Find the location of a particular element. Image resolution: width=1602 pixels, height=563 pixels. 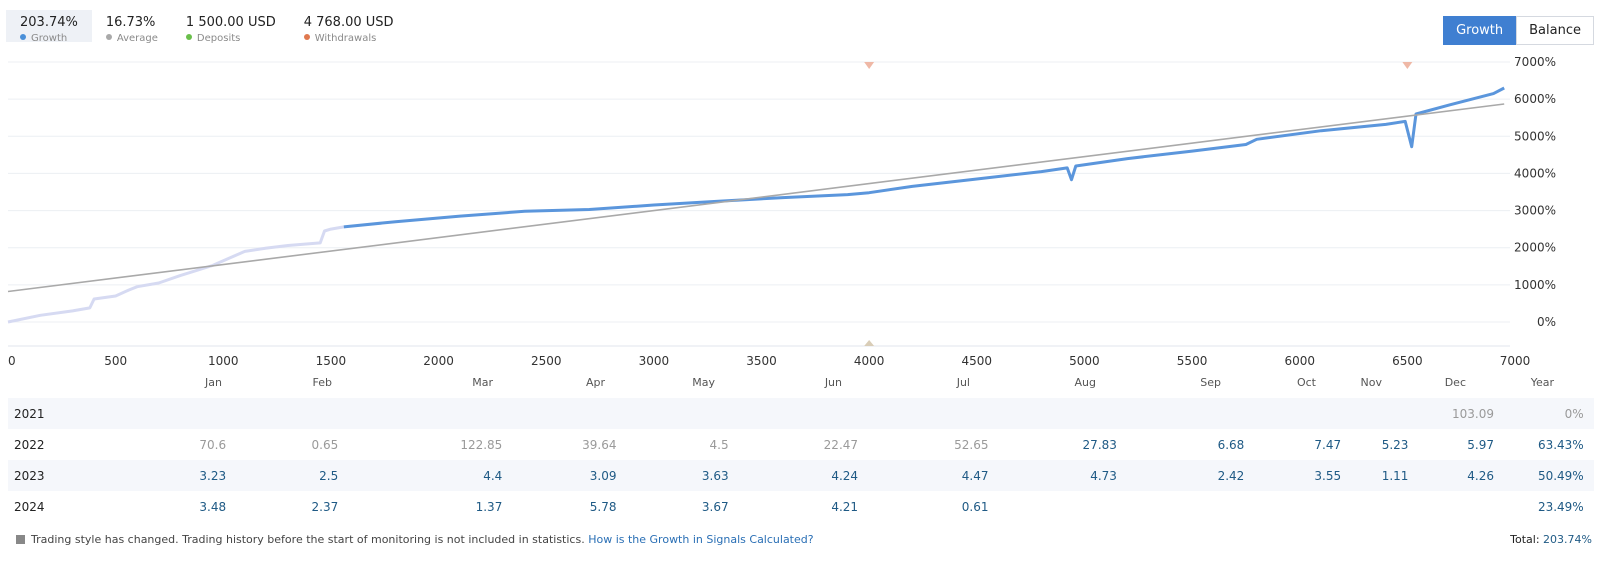

value-cell: 3.67 is located at coordinates (715, 506).